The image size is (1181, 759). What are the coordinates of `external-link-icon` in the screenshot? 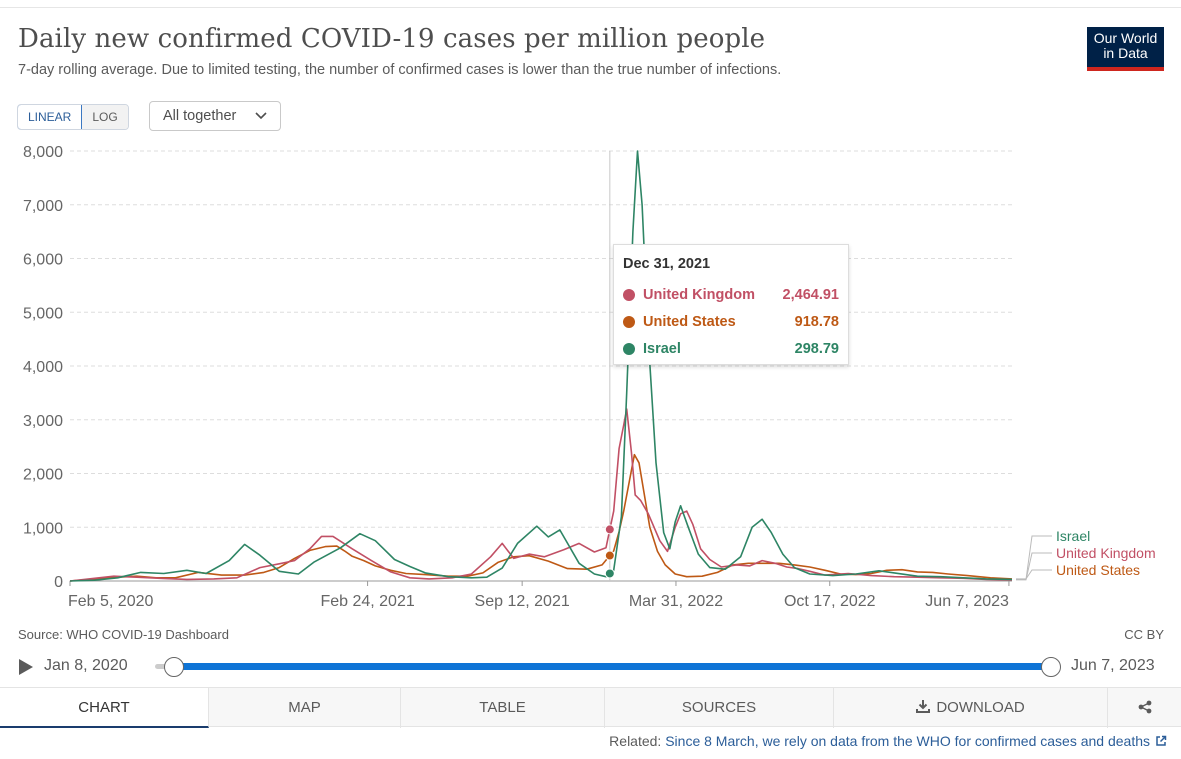 It's located at (1161, 740).